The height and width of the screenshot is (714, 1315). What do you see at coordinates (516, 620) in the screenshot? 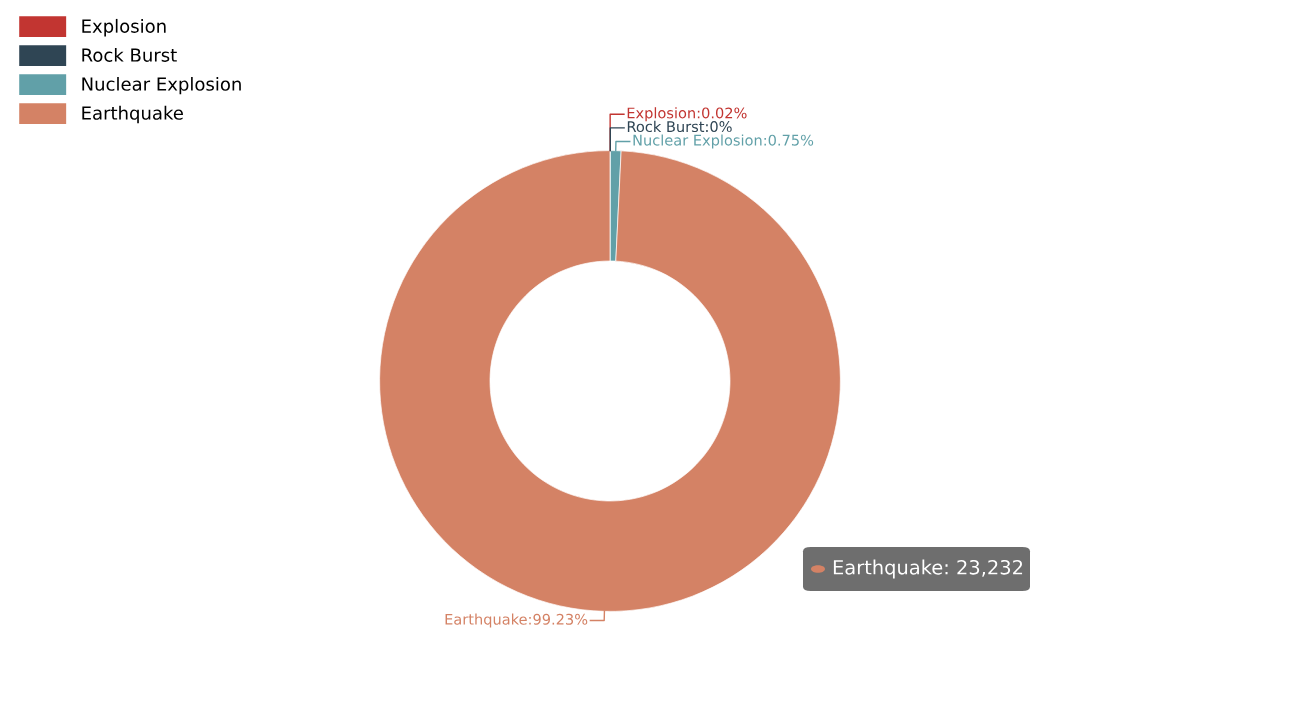
I see `data-label: Earthquake:99.23%` at bounding box center [516, 620].